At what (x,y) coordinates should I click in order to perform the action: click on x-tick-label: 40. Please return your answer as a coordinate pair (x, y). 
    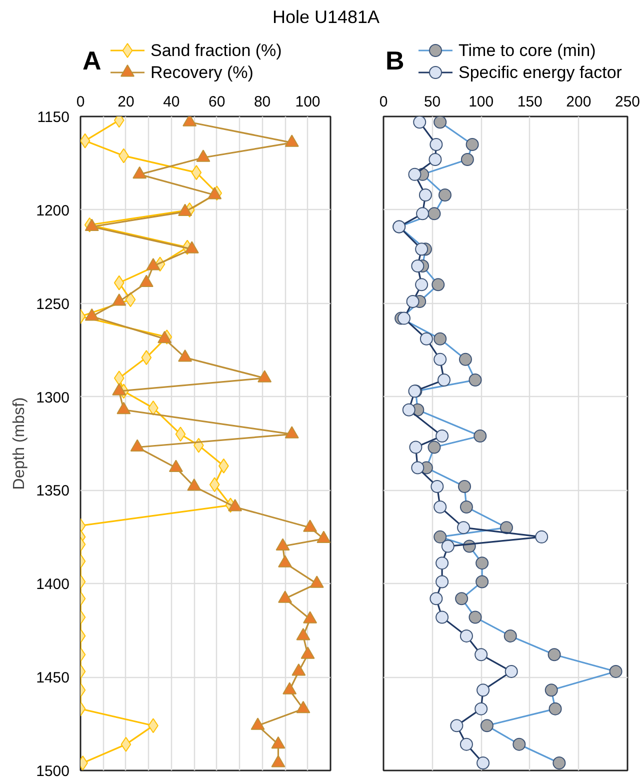
    Looking at the image, I should click on (171, 102).